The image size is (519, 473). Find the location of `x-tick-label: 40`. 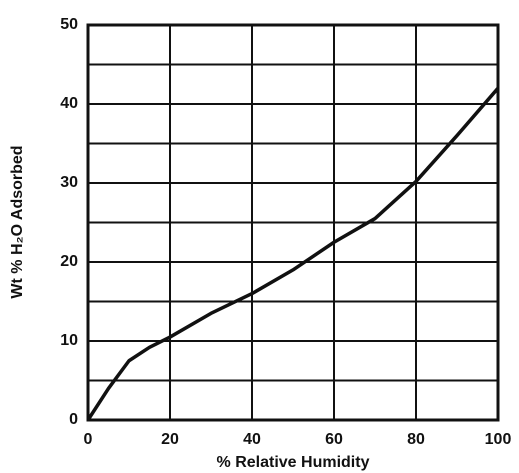

x-tick-label: 40 is located at coordinates (252, 439).